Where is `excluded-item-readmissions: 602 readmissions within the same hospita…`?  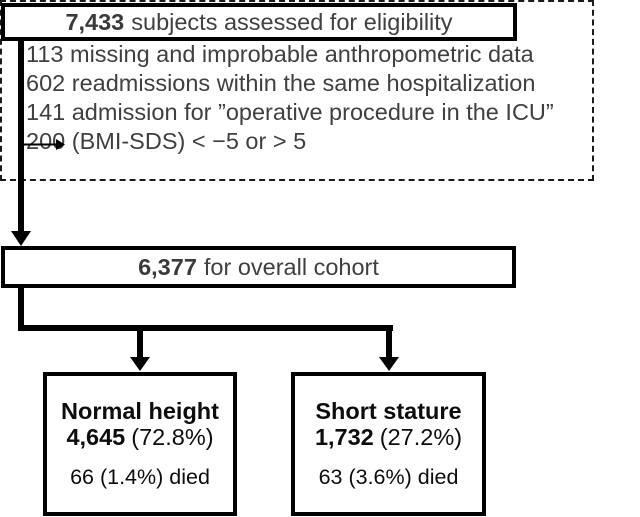
excluded-item-readmissions: 602 readmissions within the same hospita… is located at coordinates (281, 83).